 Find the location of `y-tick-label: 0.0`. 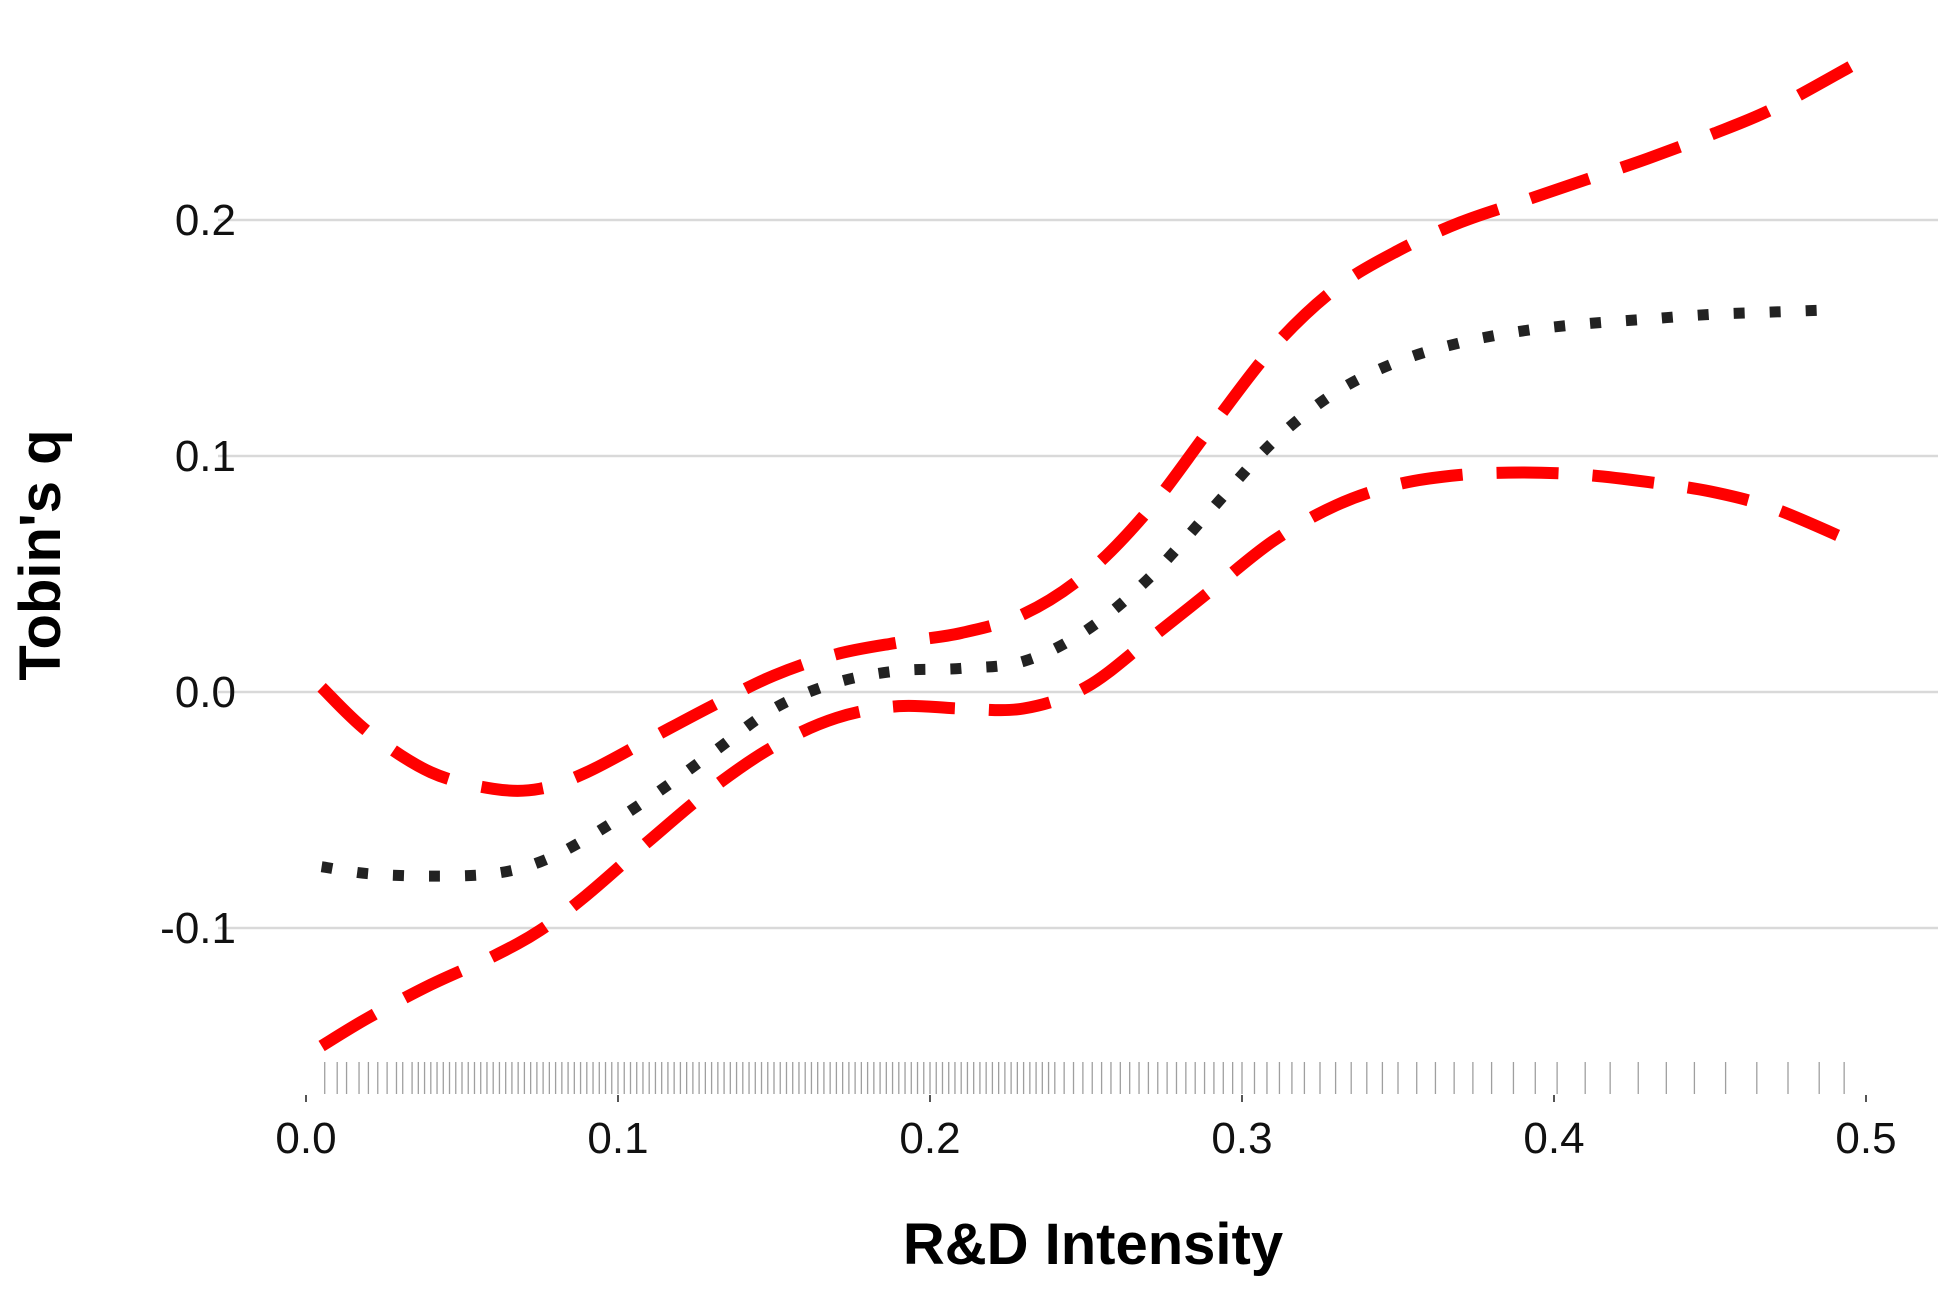

y-tick-label: 0.0 is located at coordinates (205, 692).